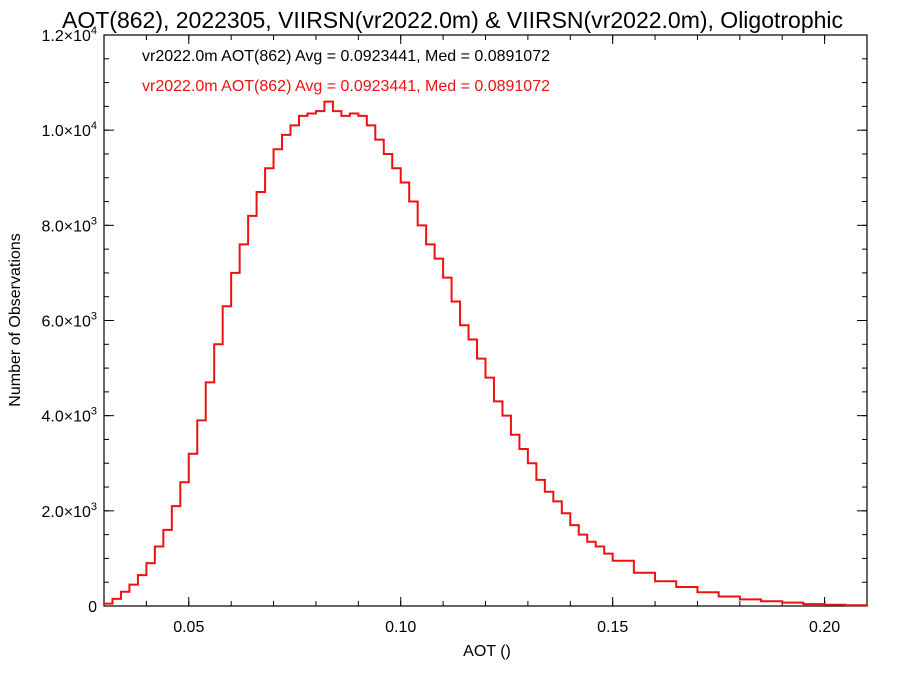 The image size is (900, 675). What do you see at coordinates (487, 651) in the screenshot?
I see `x-axis-label: AOT ()` at bounding box center [487, 651].